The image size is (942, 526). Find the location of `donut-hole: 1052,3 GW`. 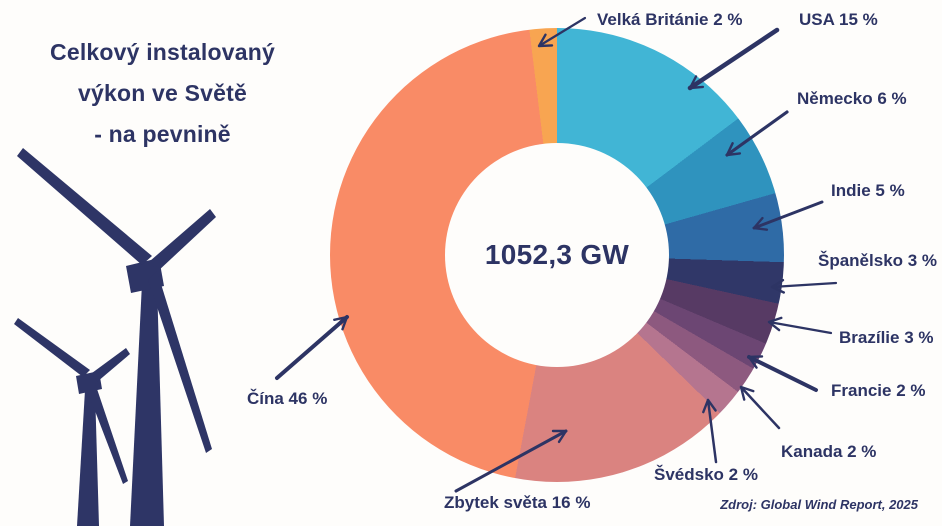

donut-hole: 1052,3 GW is located at coordinates (557, 255).